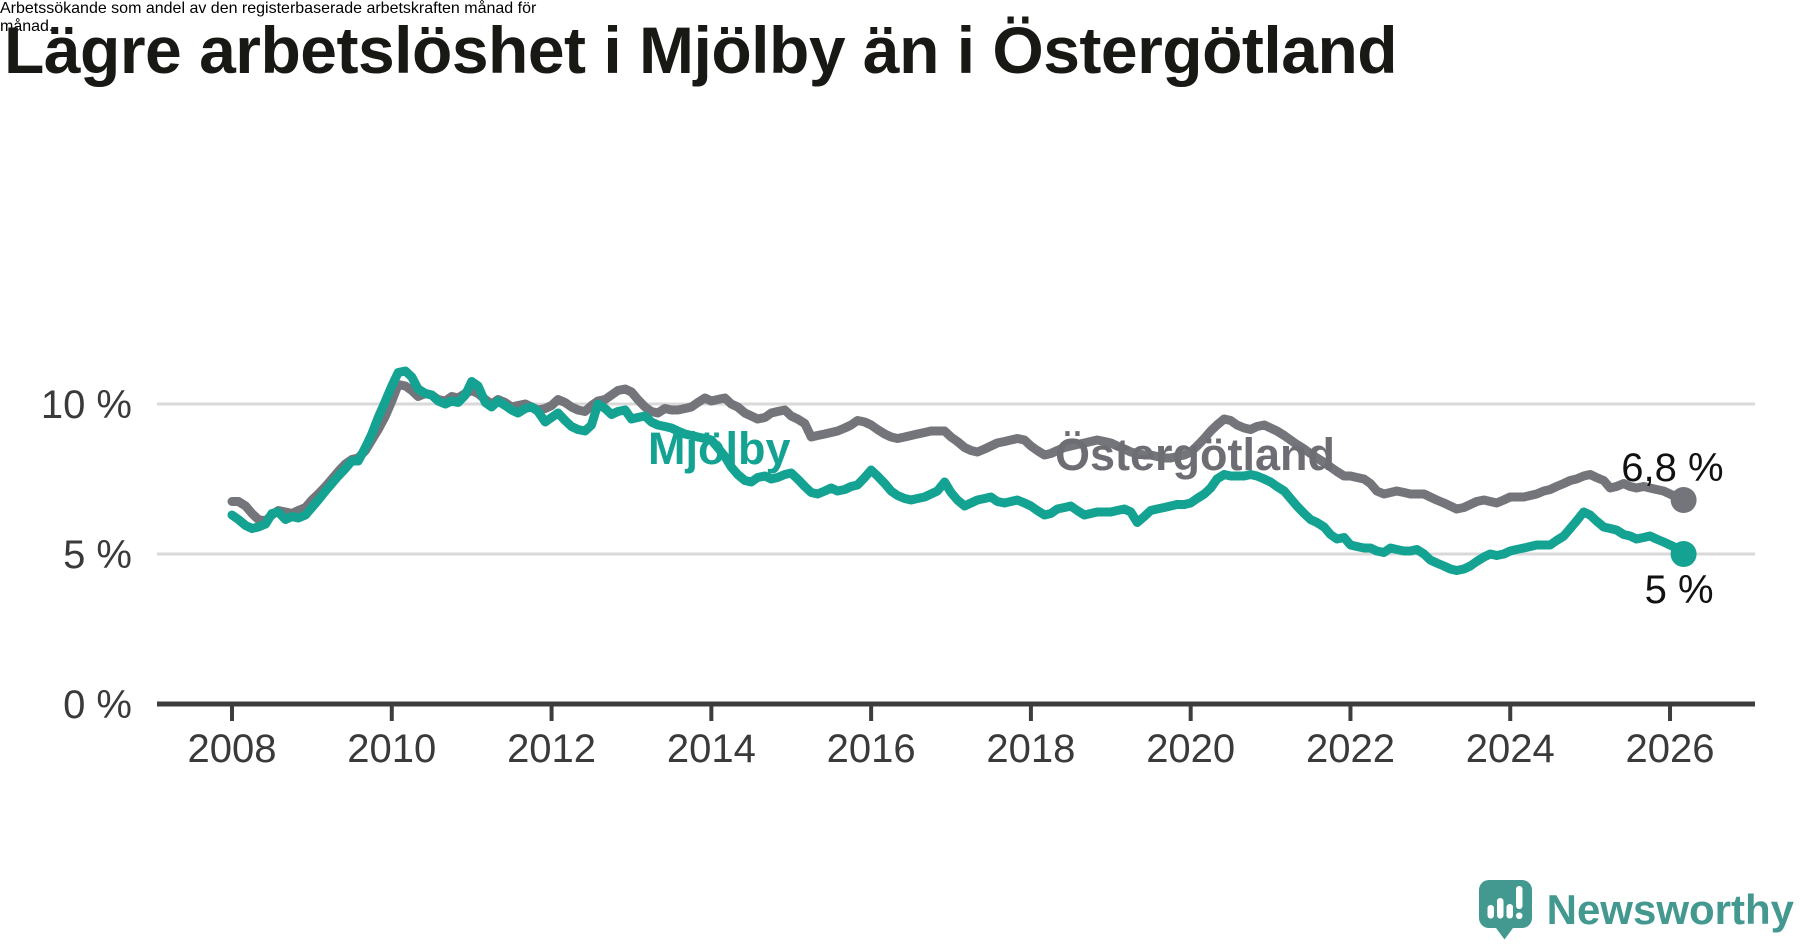  Describe the element at coordinates (871, 749) in the screenshot. I see `x-axis-label-2016: 2016` at that location.